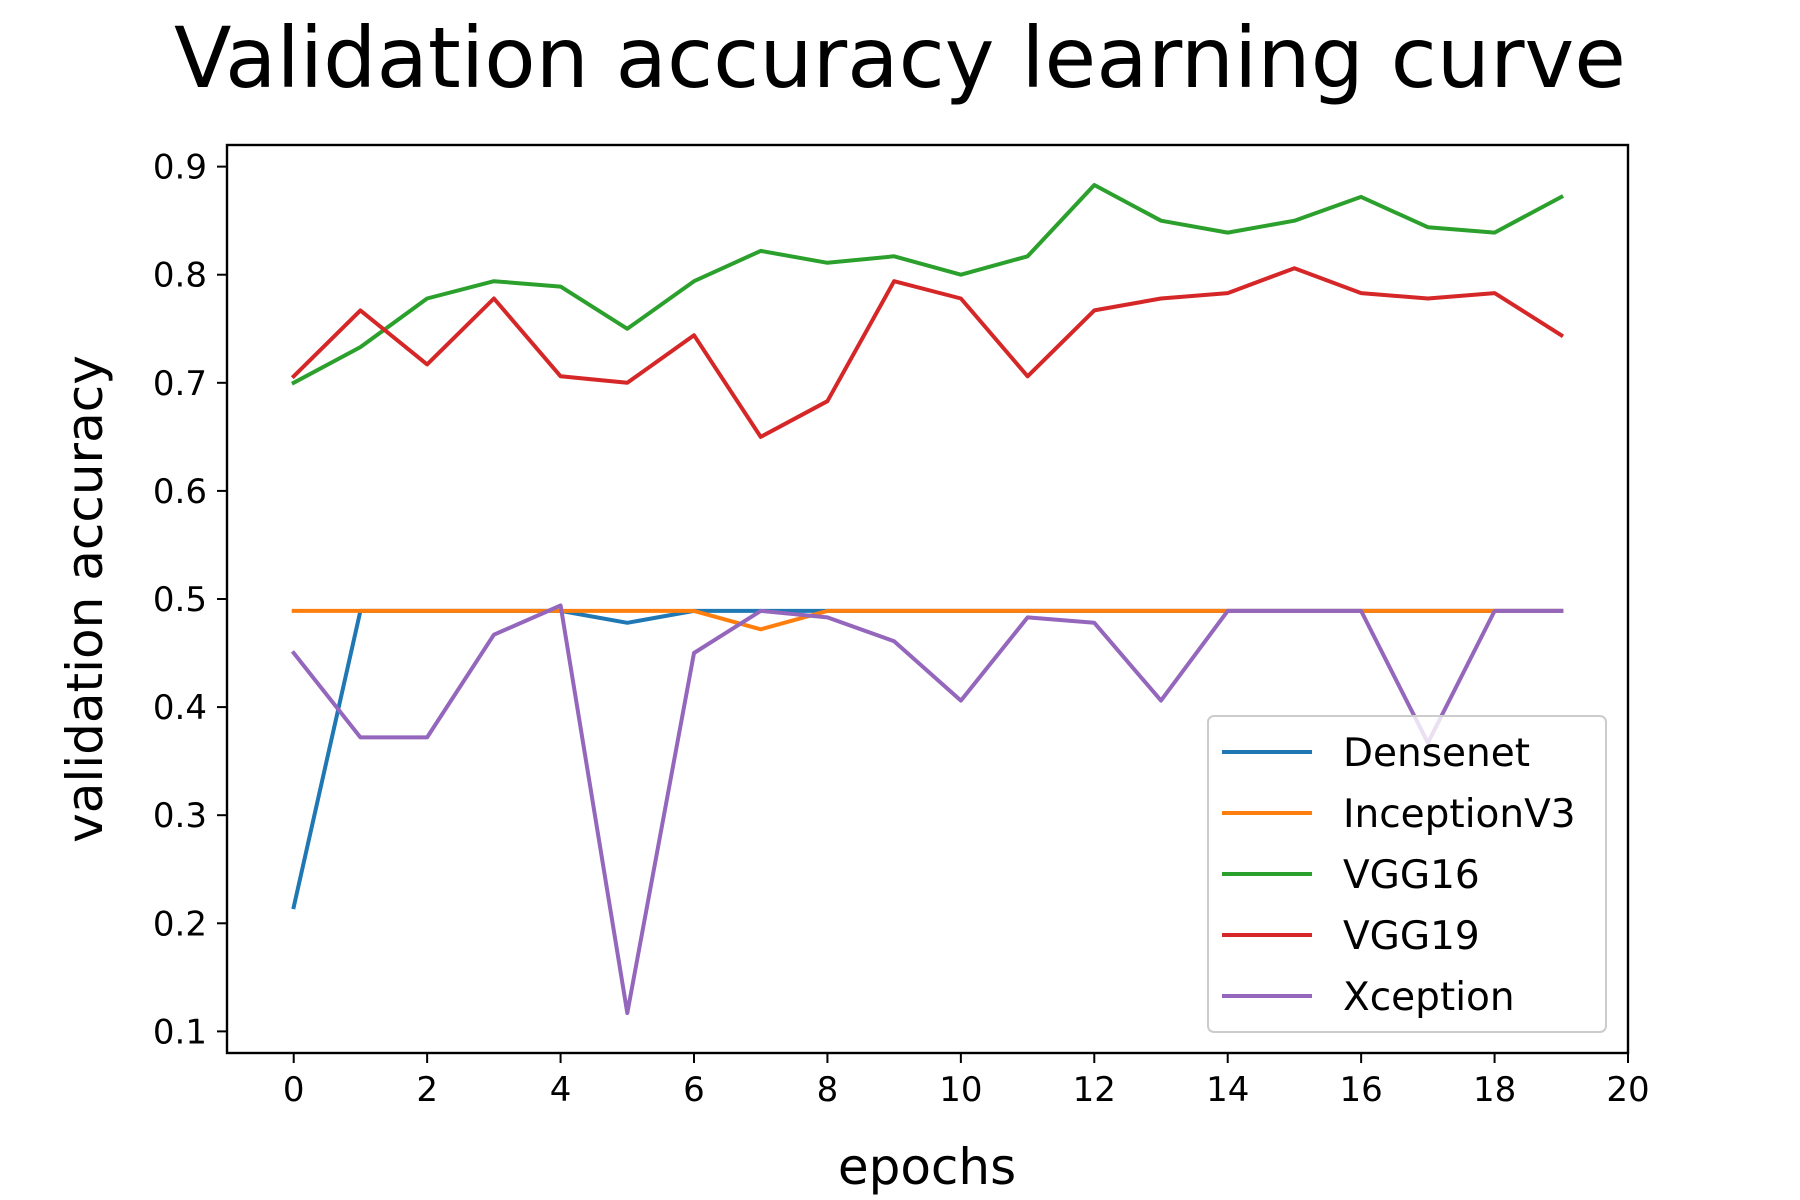 The height and width of the screenshot is (1200, 1800). What do you see at coordinates (180, 276) in the screenshot?
I see `y-tick-label: 0.8` at bounding box center [180, 276].